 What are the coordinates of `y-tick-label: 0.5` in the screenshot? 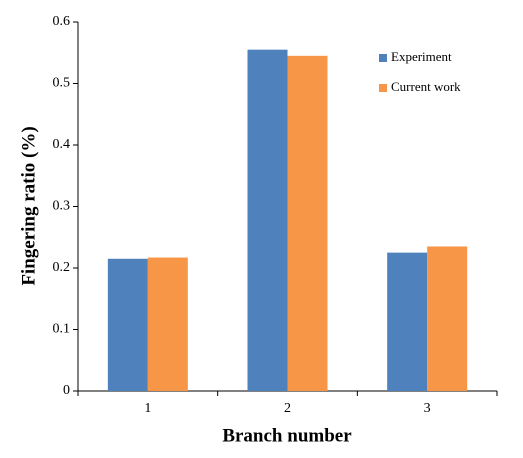 It's located at (62, 83).